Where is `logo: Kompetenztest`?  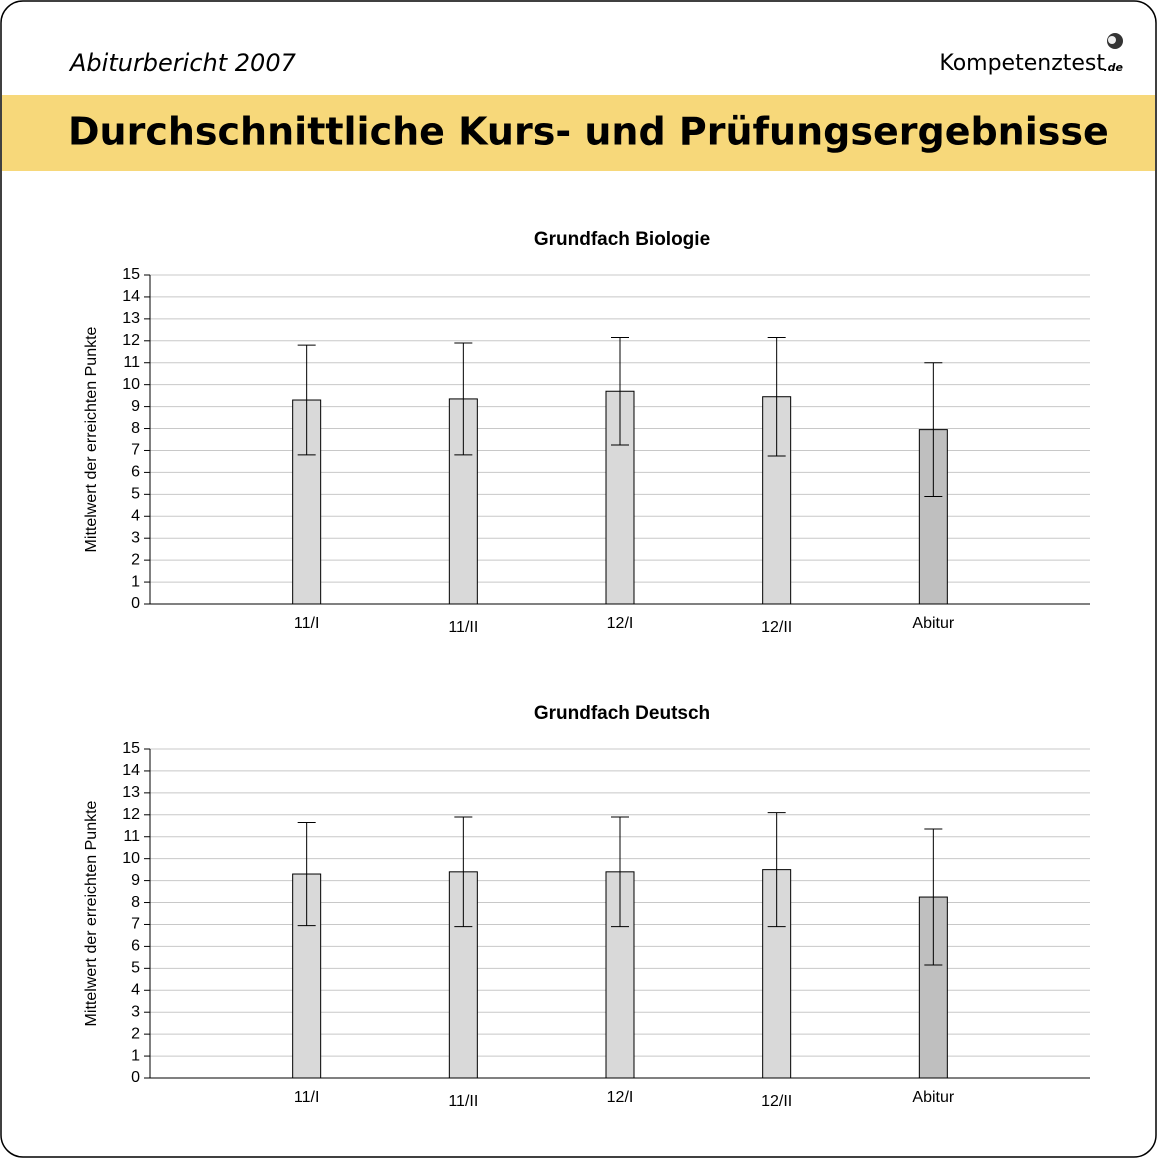 logo: Kompetenztest is located at coordinates (1022, 63).